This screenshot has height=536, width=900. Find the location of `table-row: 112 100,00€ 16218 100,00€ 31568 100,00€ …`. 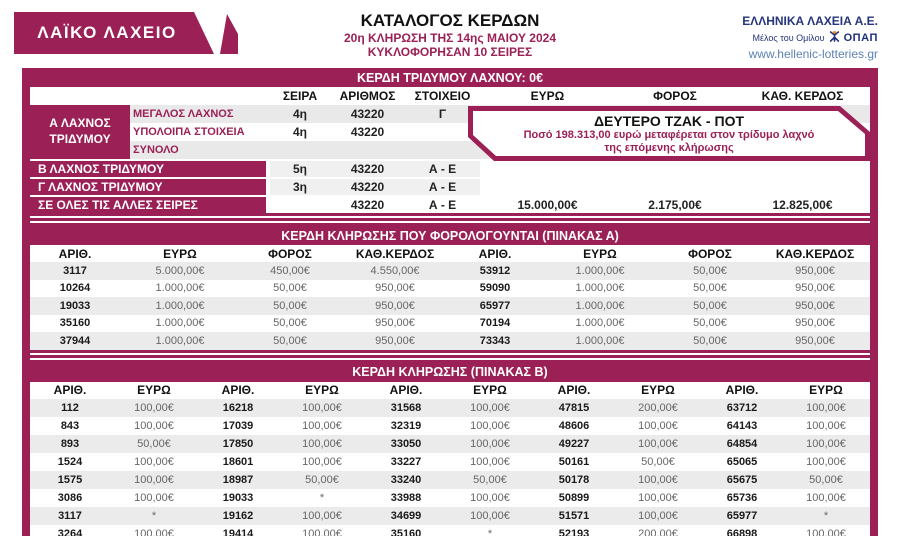

table-row: 112 100,00€ 16218 100,00€ 31568 100,00€ … is located at coordinates (450, 407).